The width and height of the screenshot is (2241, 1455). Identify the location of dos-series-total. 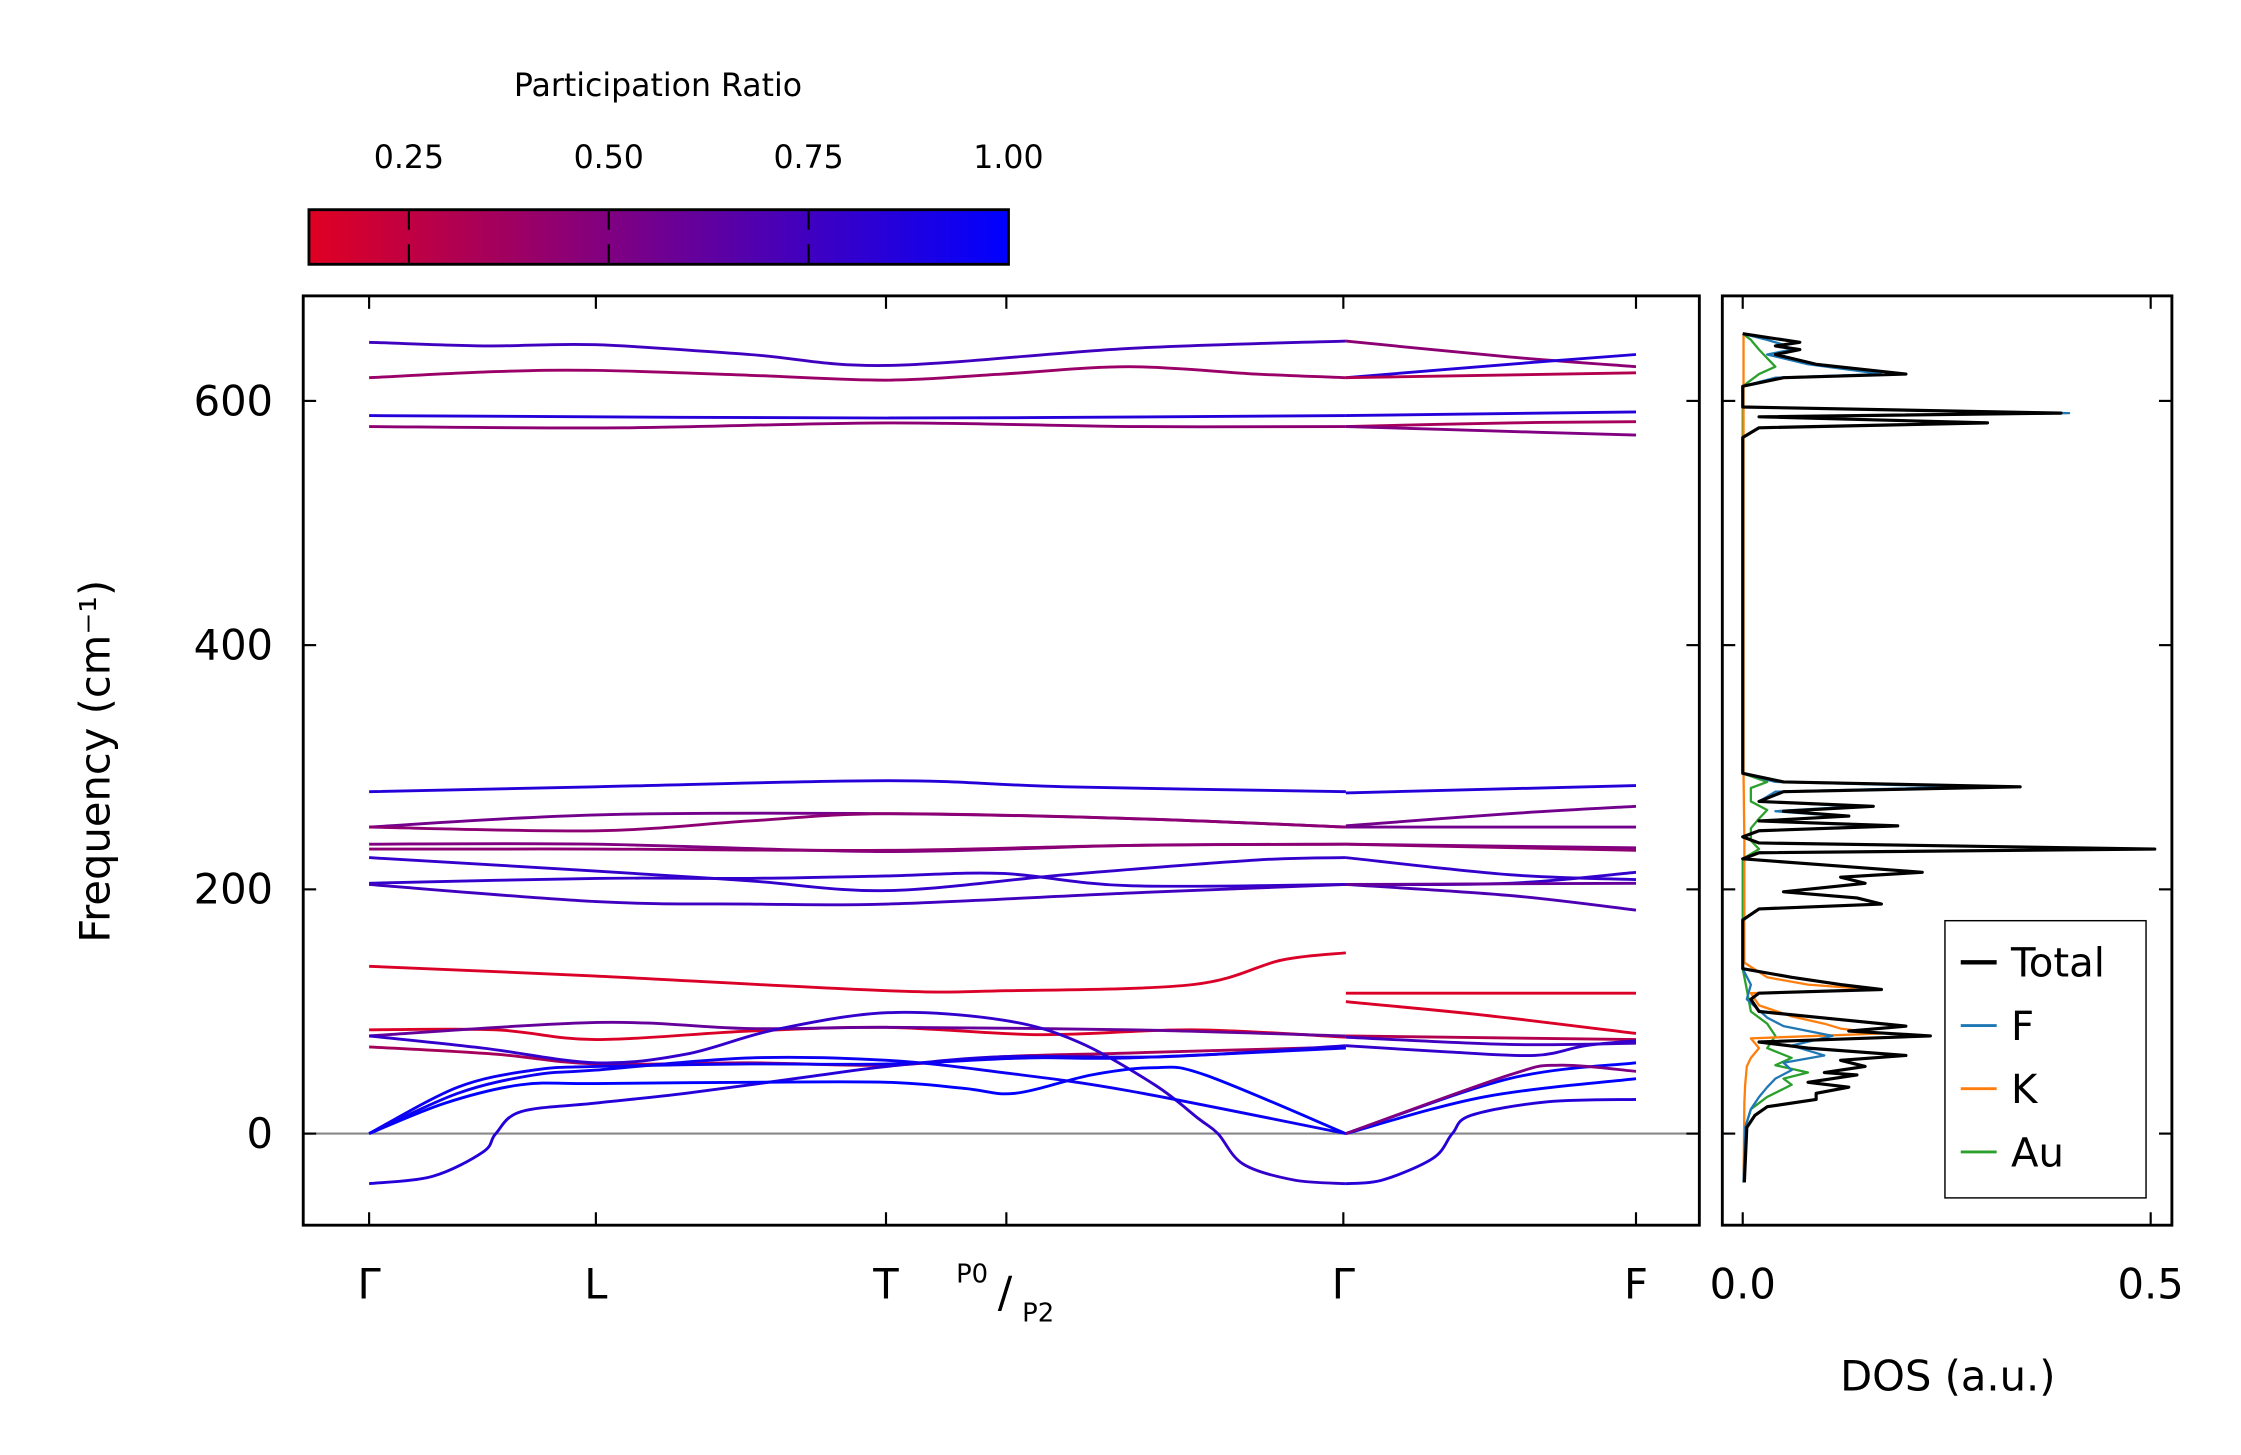
(1949, 757).